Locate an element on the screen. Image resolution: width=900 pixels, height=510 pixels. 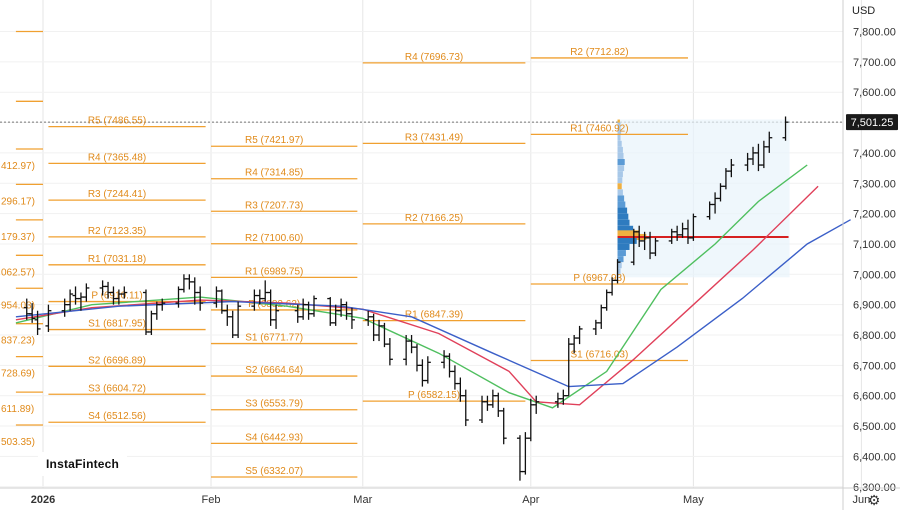
logo: InstaFintech is located at coordinates (83, 464).